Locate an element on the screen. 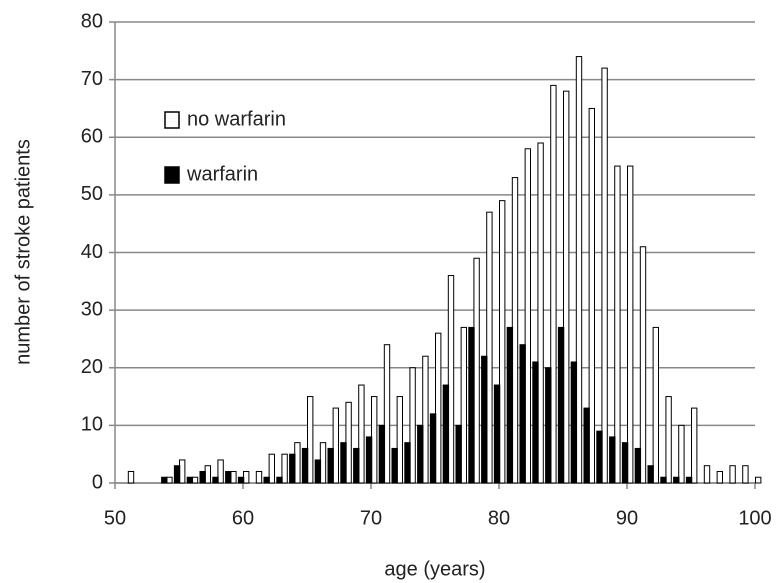  y-tick-label: 50 is located at coordinates (92, 194).